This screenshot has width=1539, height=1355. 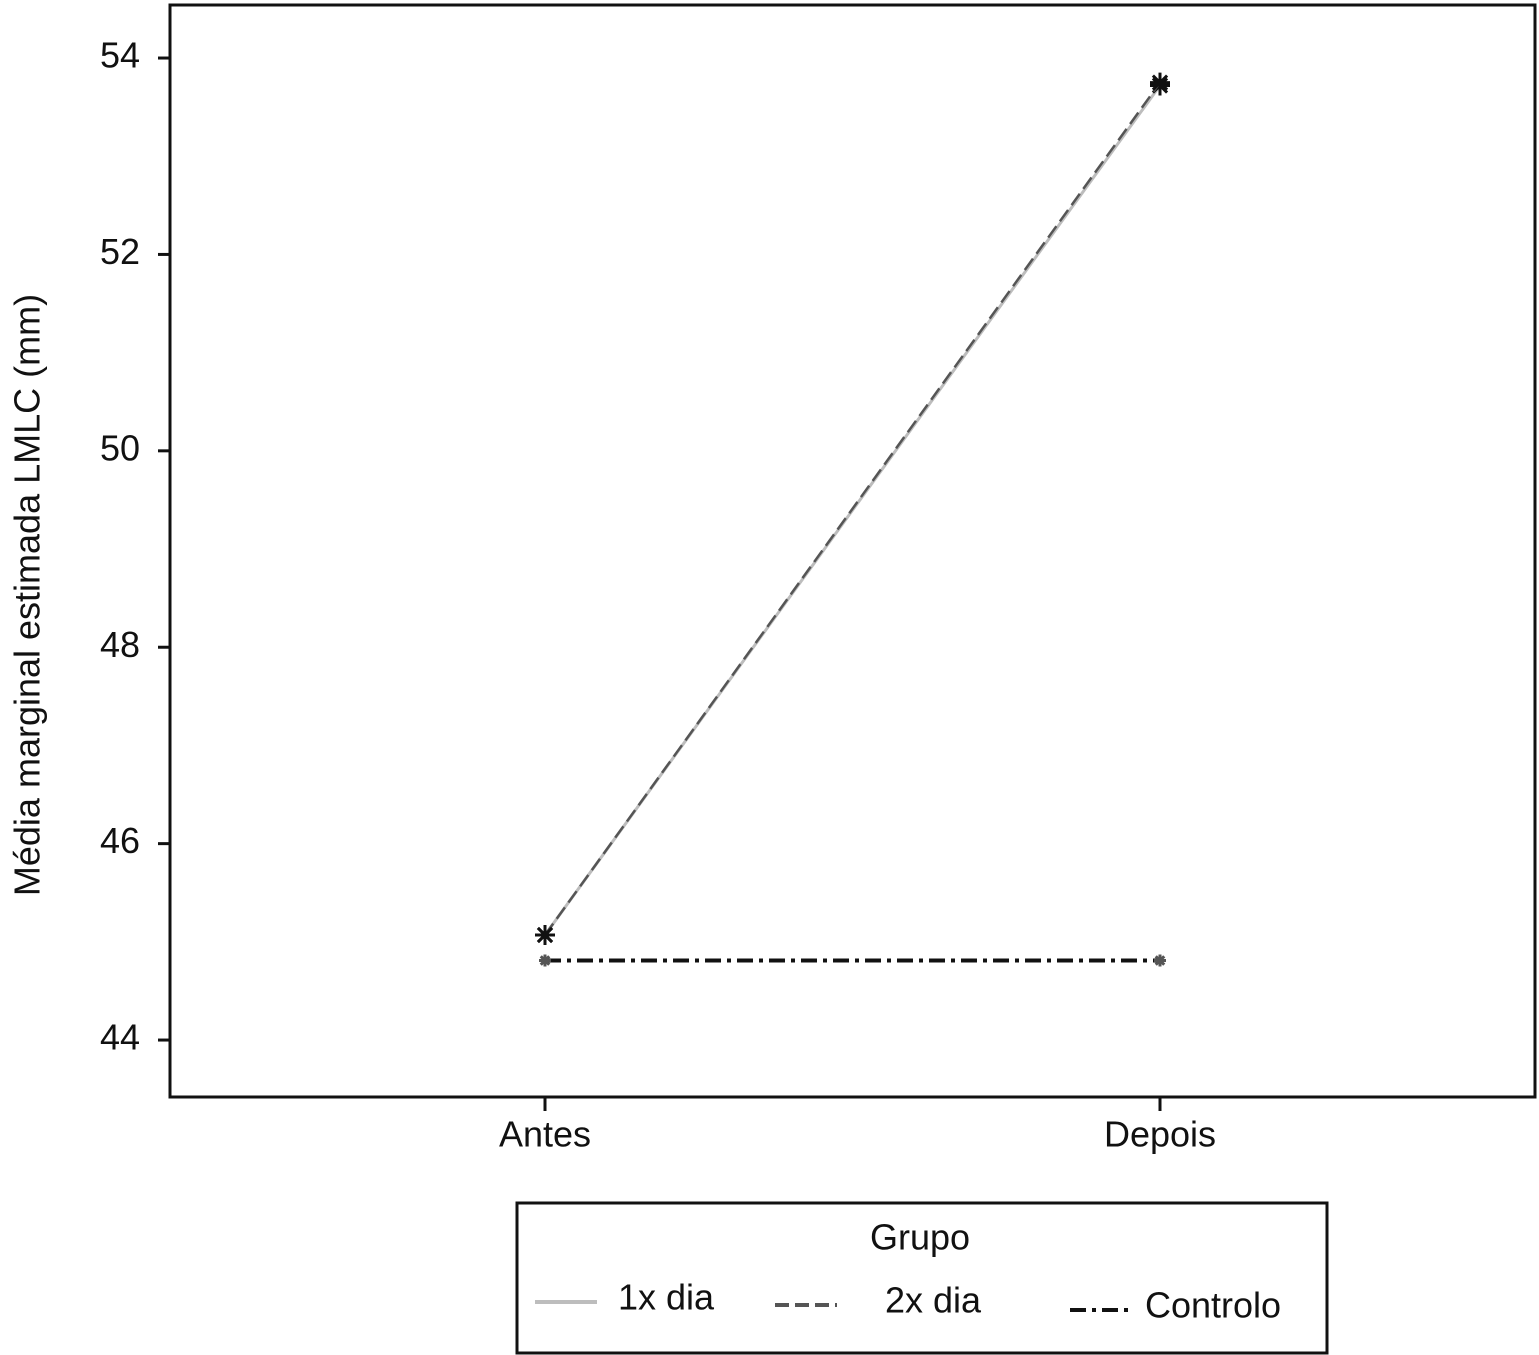 I want to click on y-tick-label: 52, so click(x=120, y=251).